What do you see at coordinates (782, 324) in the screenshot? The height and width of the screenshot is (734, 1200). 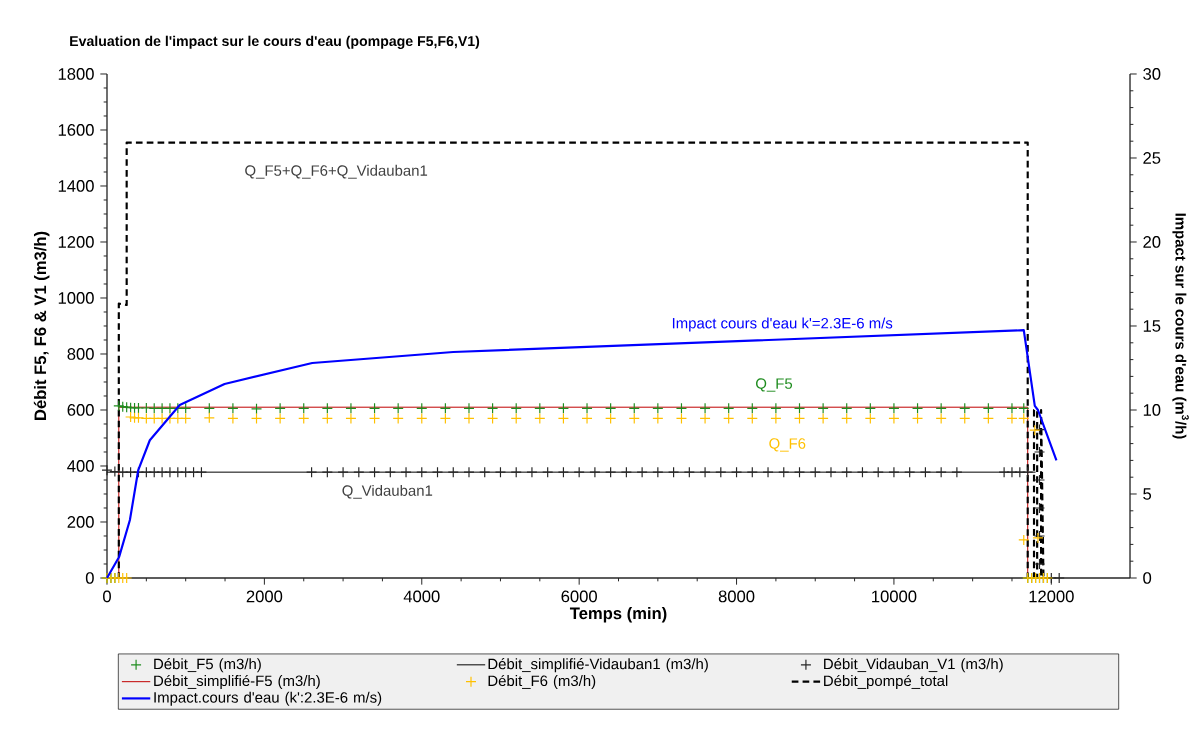 I see `annotation: Impact cours d'eau k'=2.3E-6 m/s` at bounding box center [782, 324].